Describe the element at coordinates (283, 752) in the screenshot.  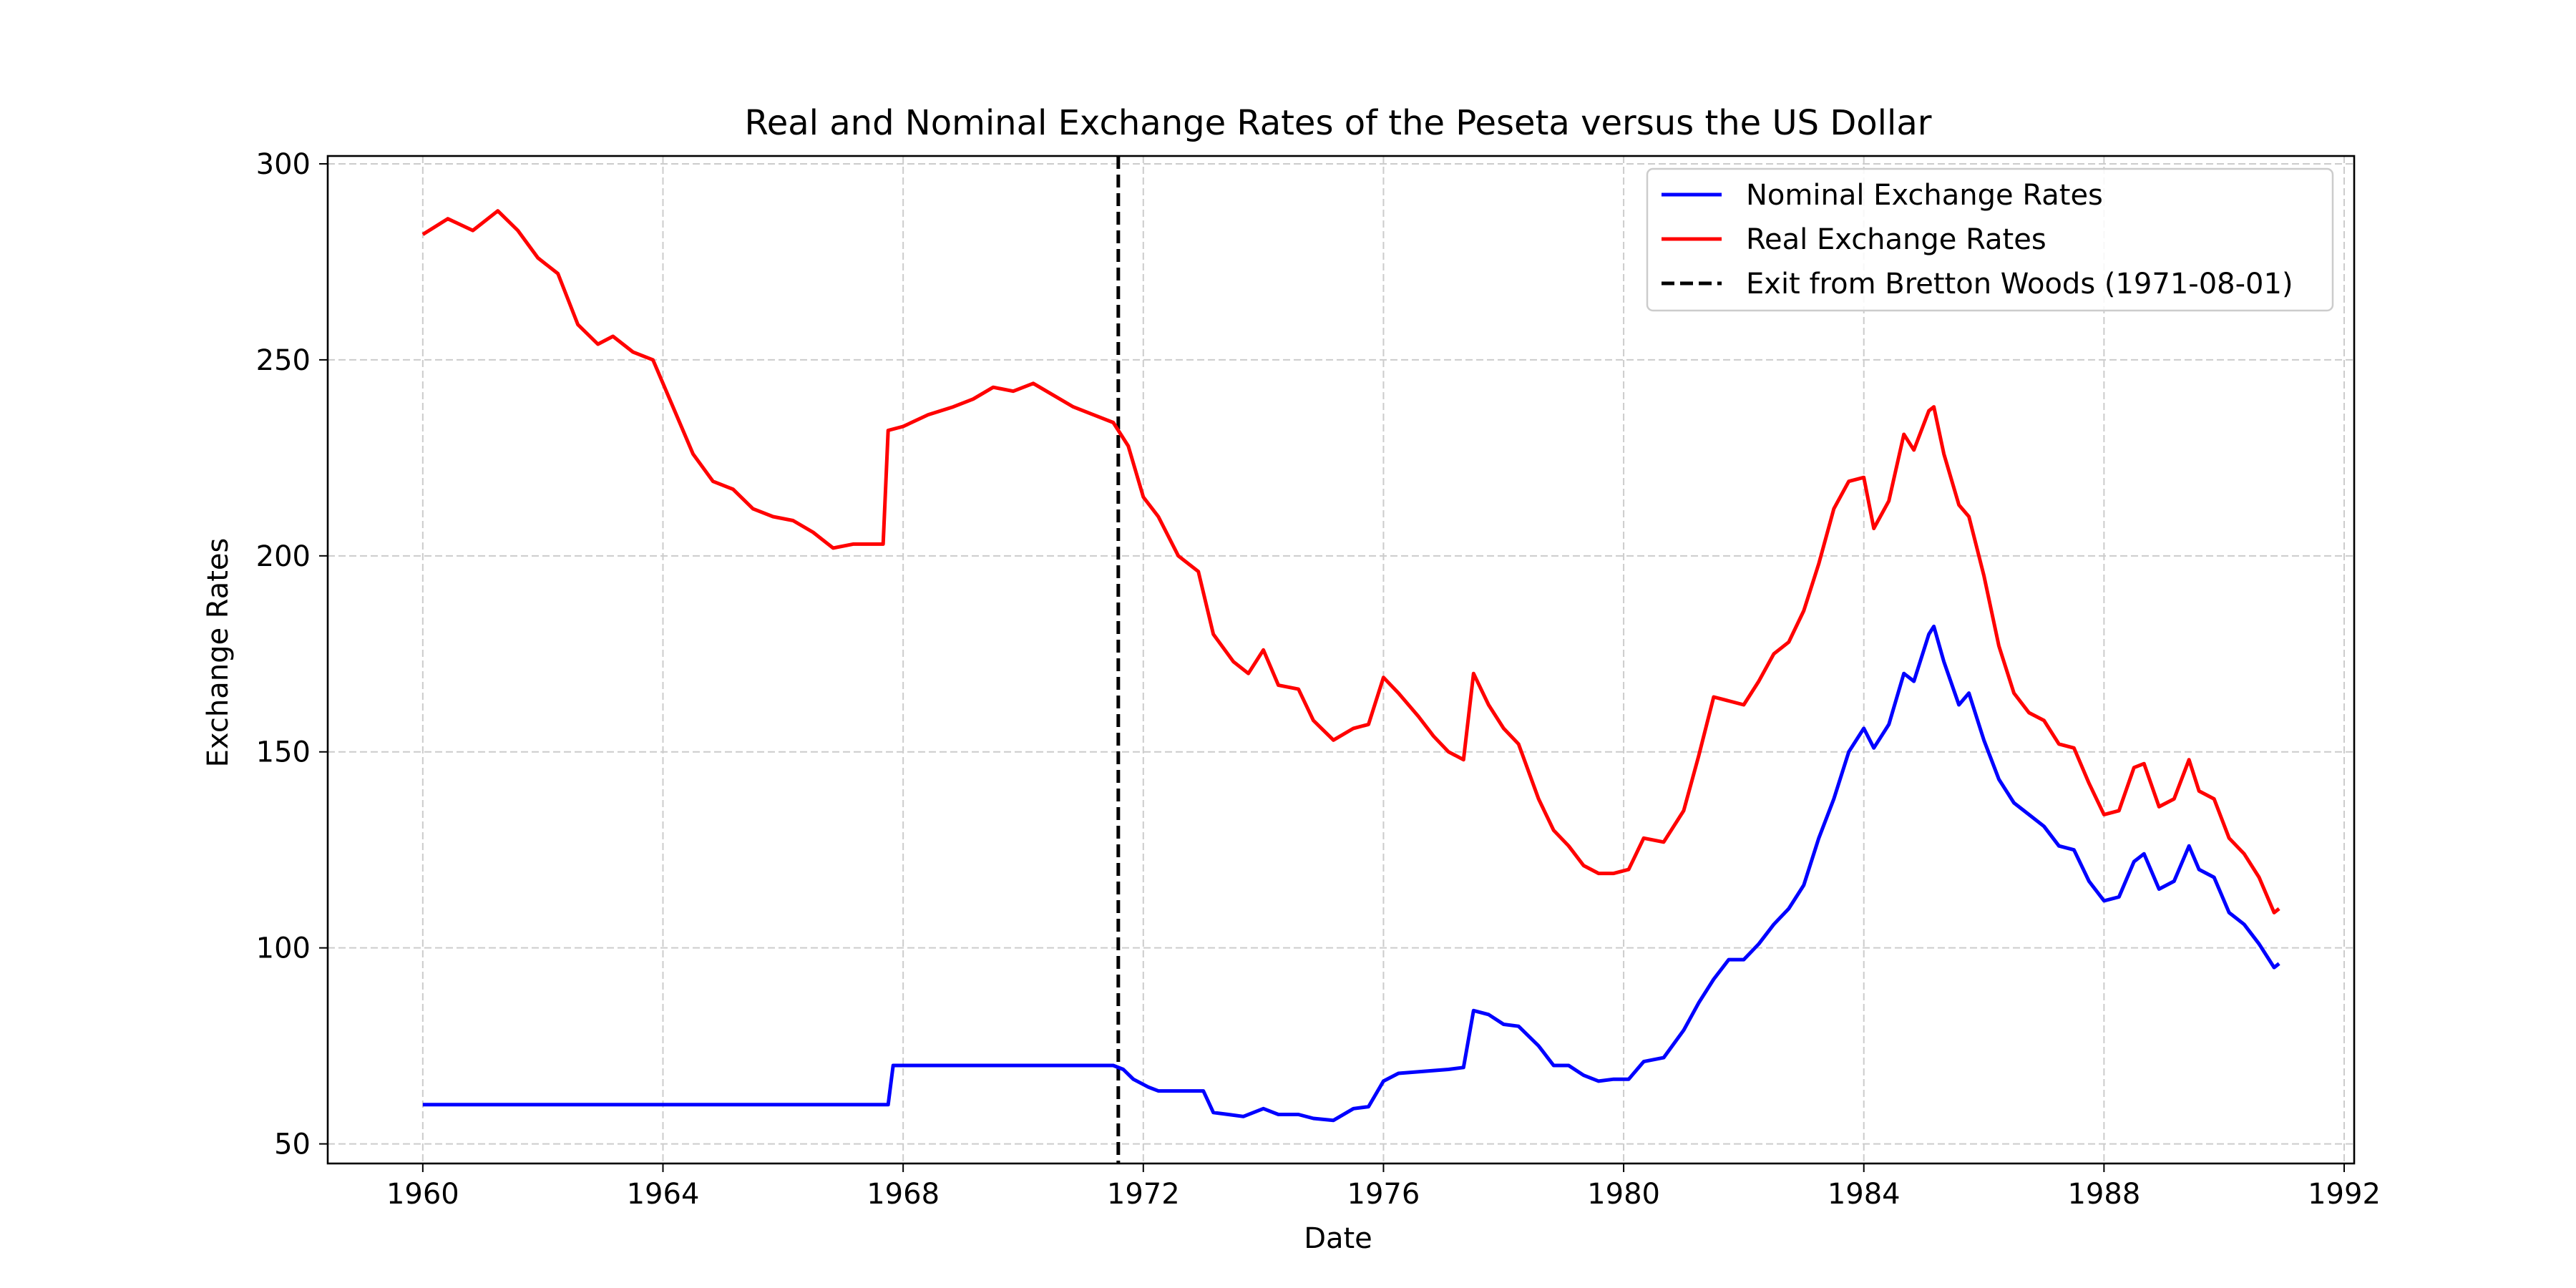
I see `y-tick-label: 150` at that location.